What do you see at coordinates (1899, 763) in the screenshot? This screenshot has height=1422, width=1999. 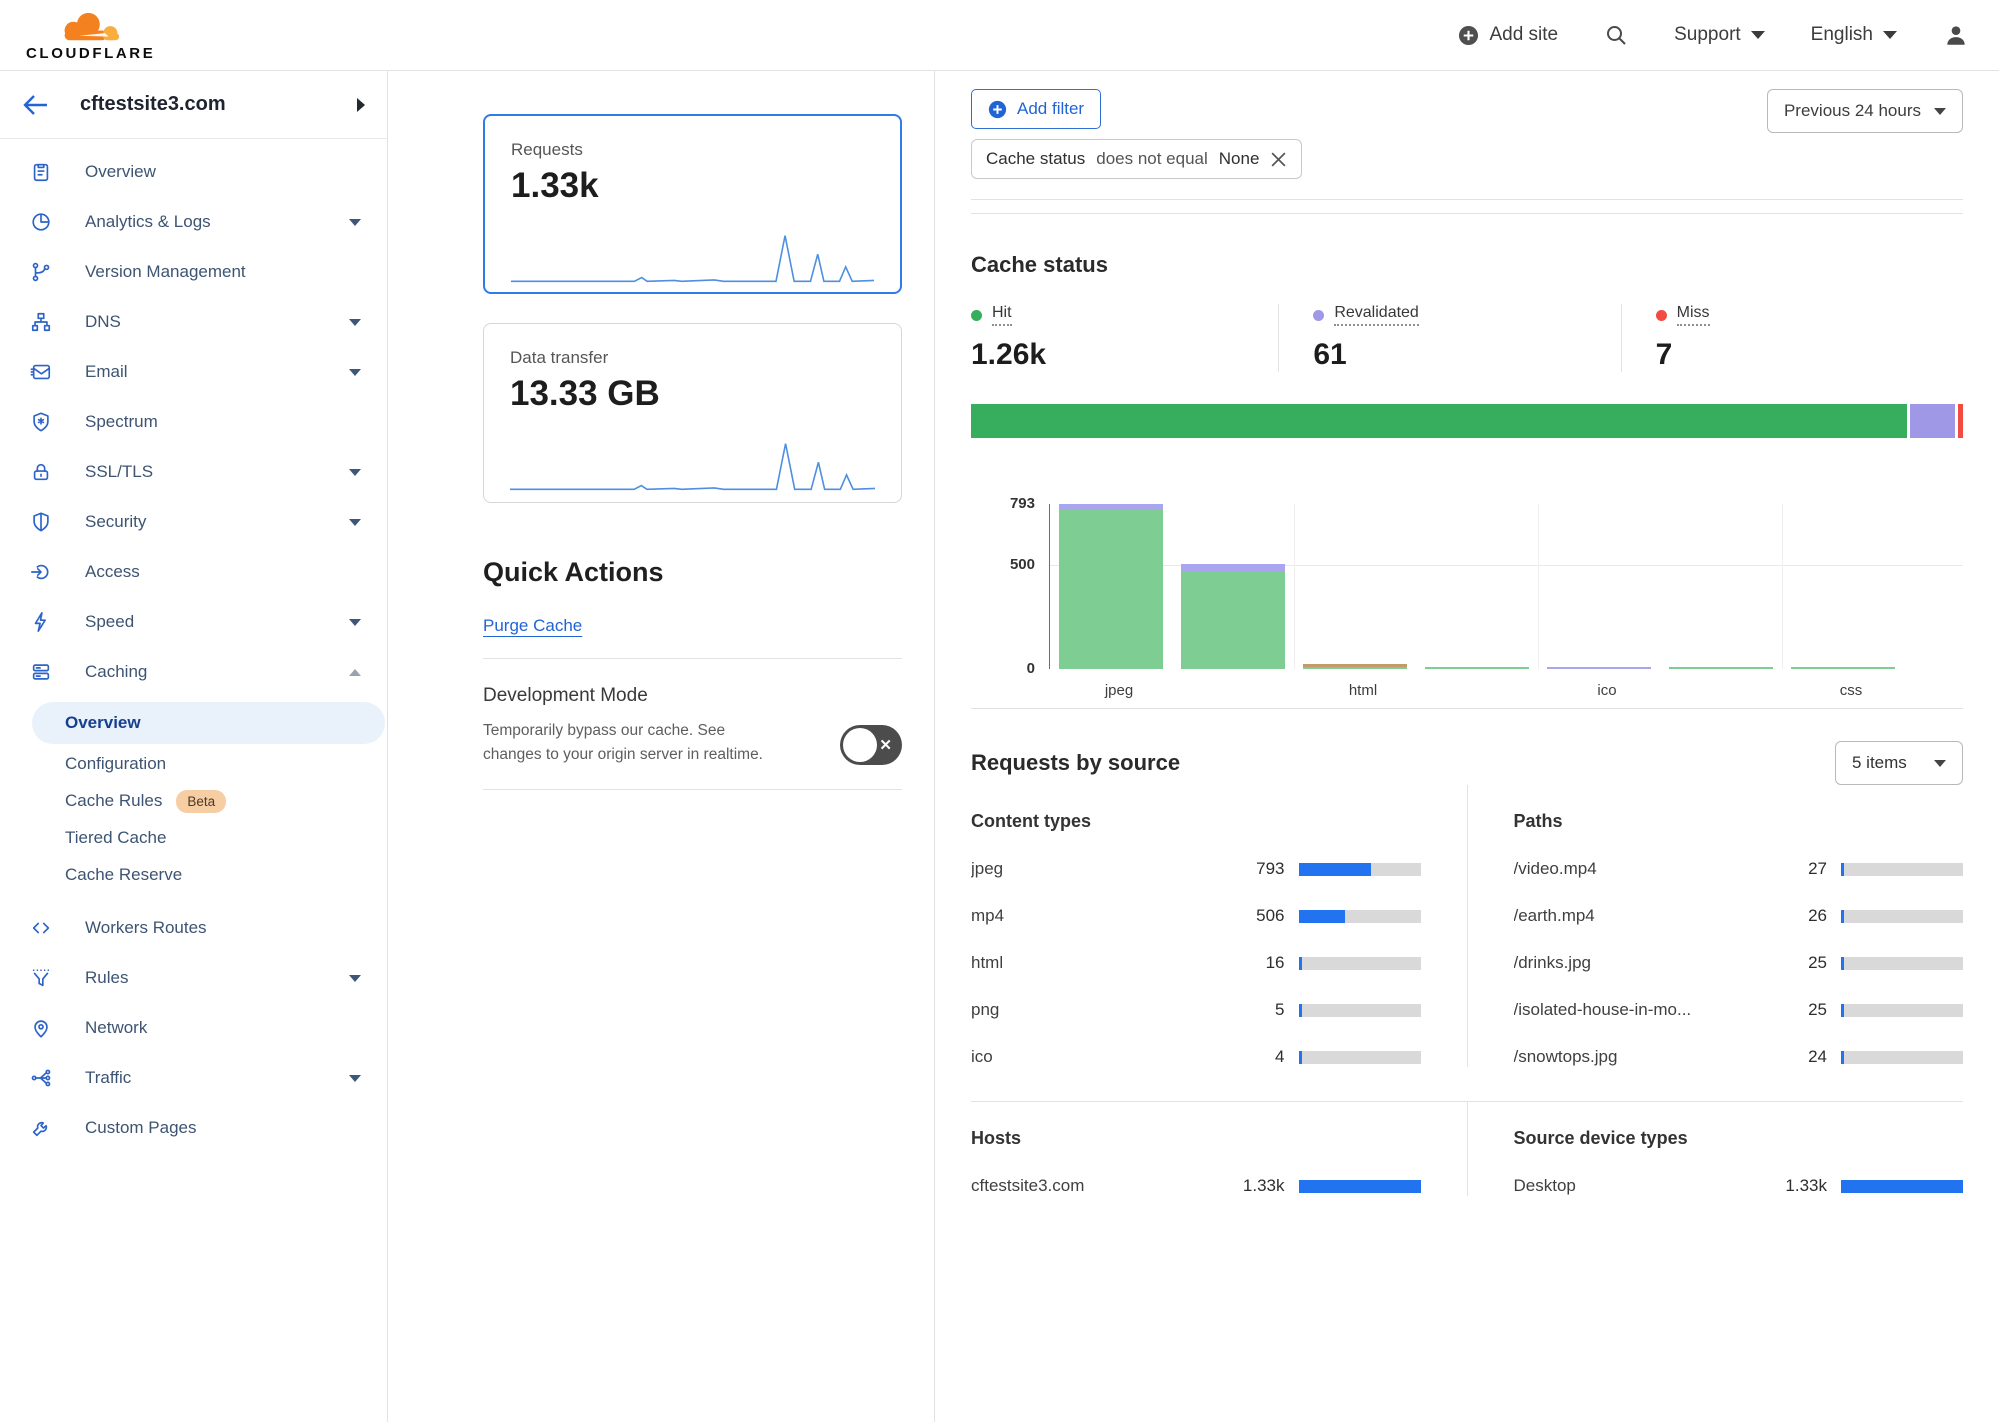 I see `items-count-select: 5 items` at bounding box center [1899, 763].